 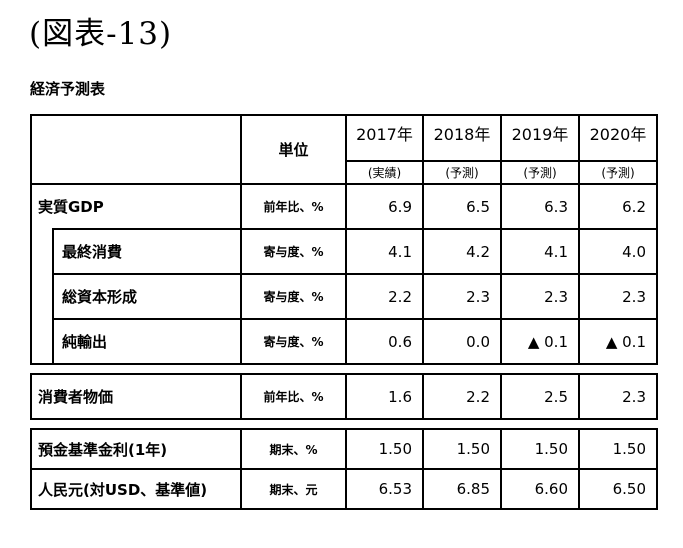 I want to click on table-row-real-gdp: 実質GDP 前年比、% 6.9 6.5 6.3 6.2, so click(x=344, y=206).